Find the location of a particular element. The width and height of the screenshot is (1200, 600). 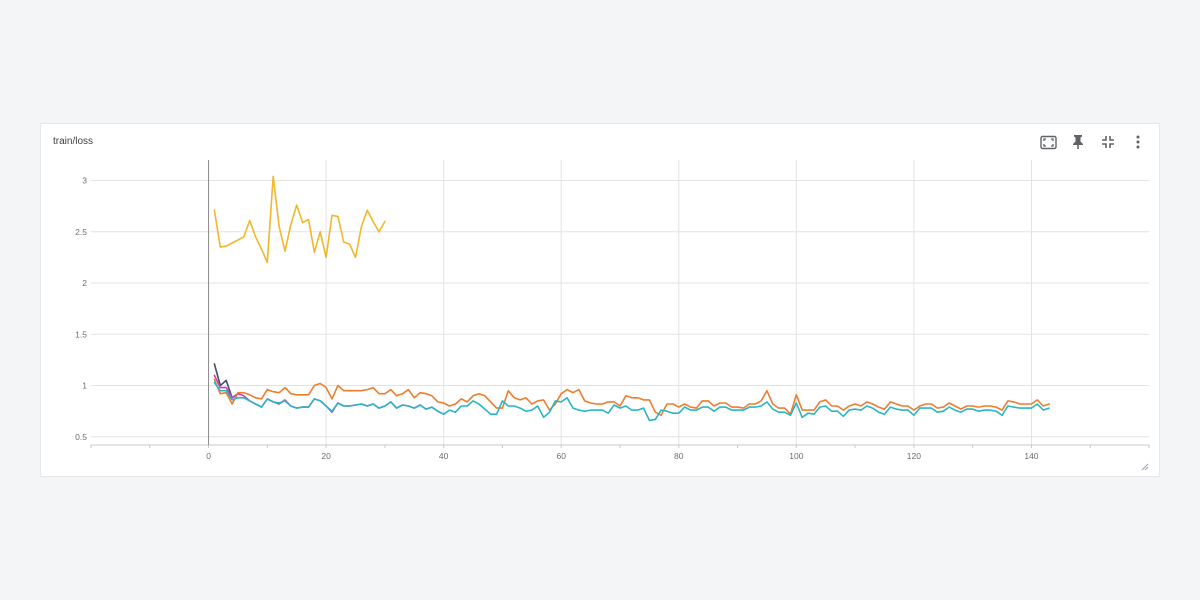

x-tick-label: 20 is located at coordinates (326, 456).